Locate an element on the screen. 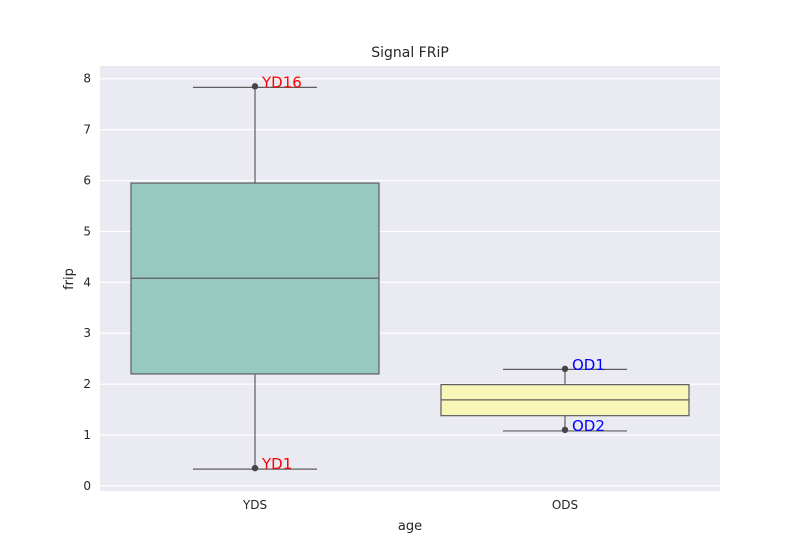  y-tick-label: 1 is located at coordinates (87, 435).